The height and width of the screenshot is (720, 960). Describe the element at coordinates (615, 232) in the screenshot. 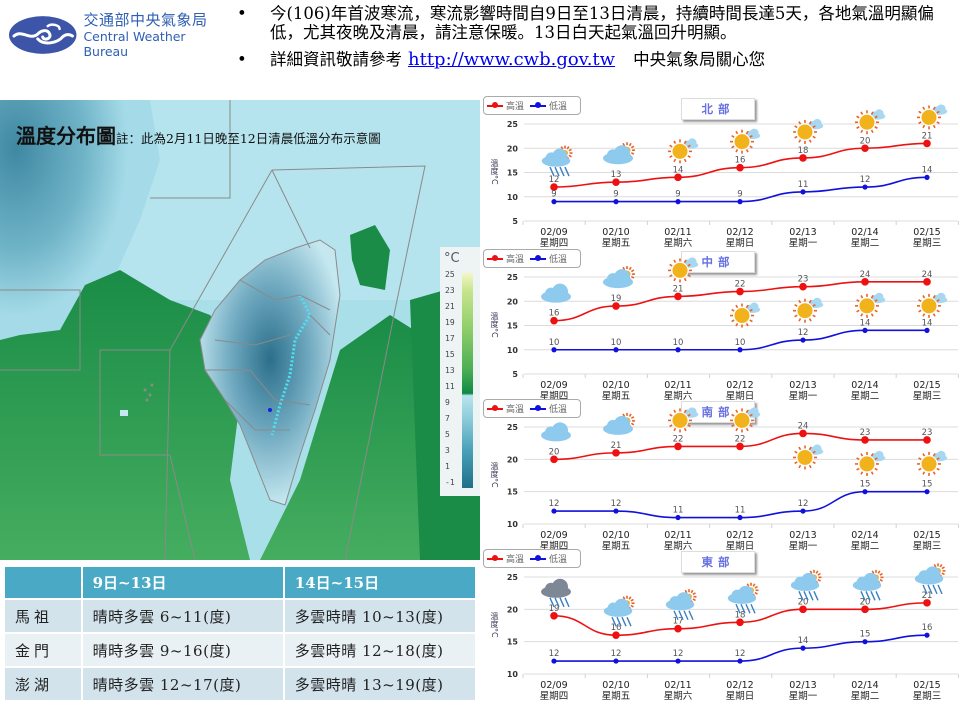

I see `x-tick-date: 02/10` at that location.